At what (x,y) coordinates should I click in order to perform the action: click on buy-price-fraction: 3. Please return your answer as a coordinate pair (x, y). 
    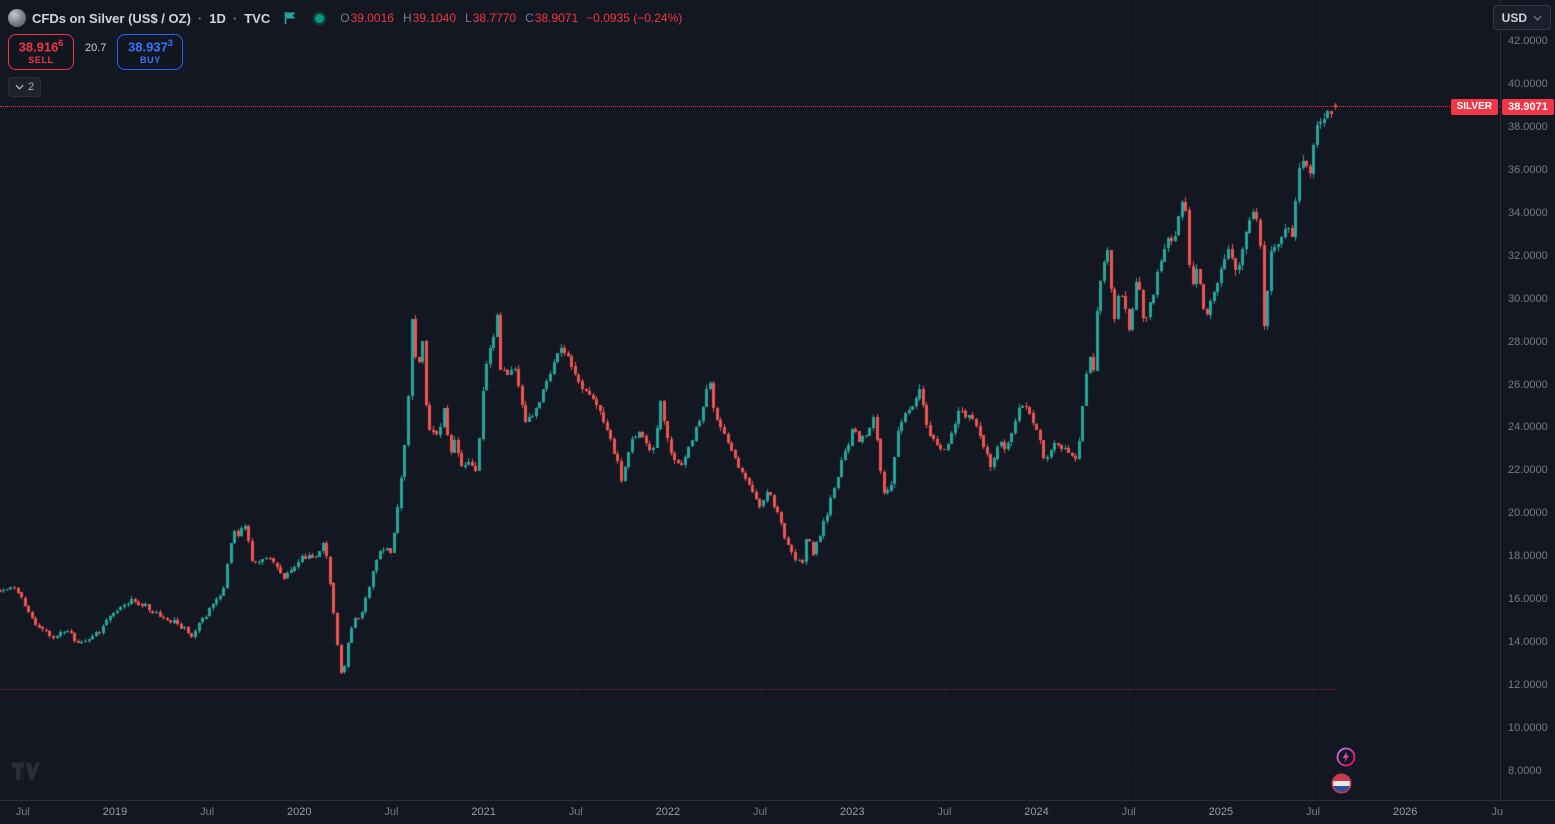
    Looking at the image, I should click on (170, 43).